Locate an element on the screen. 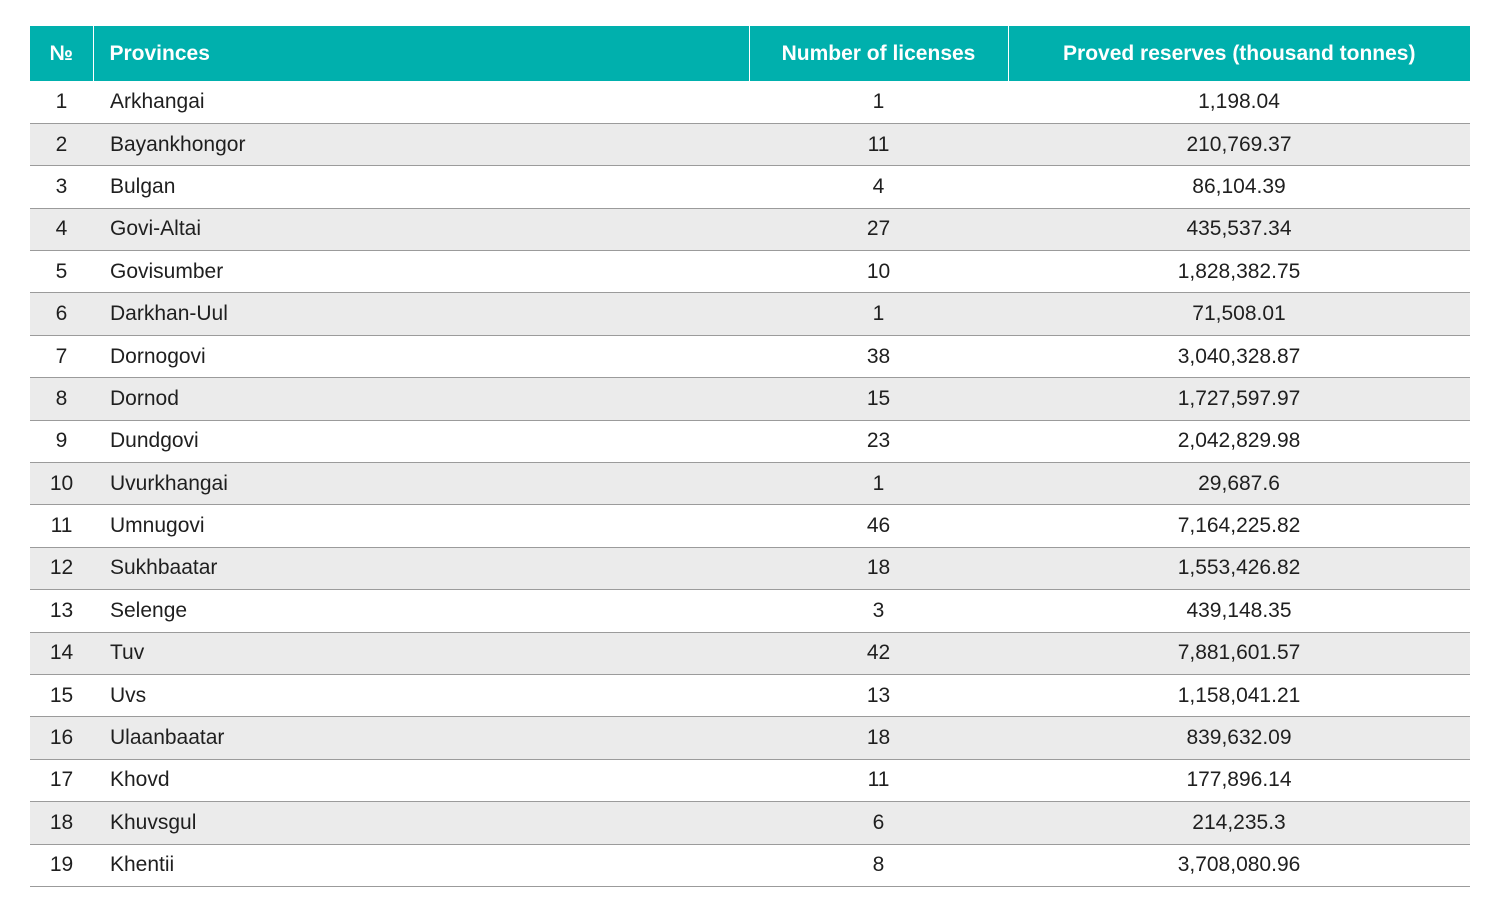 Image resolution: width=1500 pixels, height=919 pixels. cell-province: Govi-Altai is located at coordinates (421, 230).